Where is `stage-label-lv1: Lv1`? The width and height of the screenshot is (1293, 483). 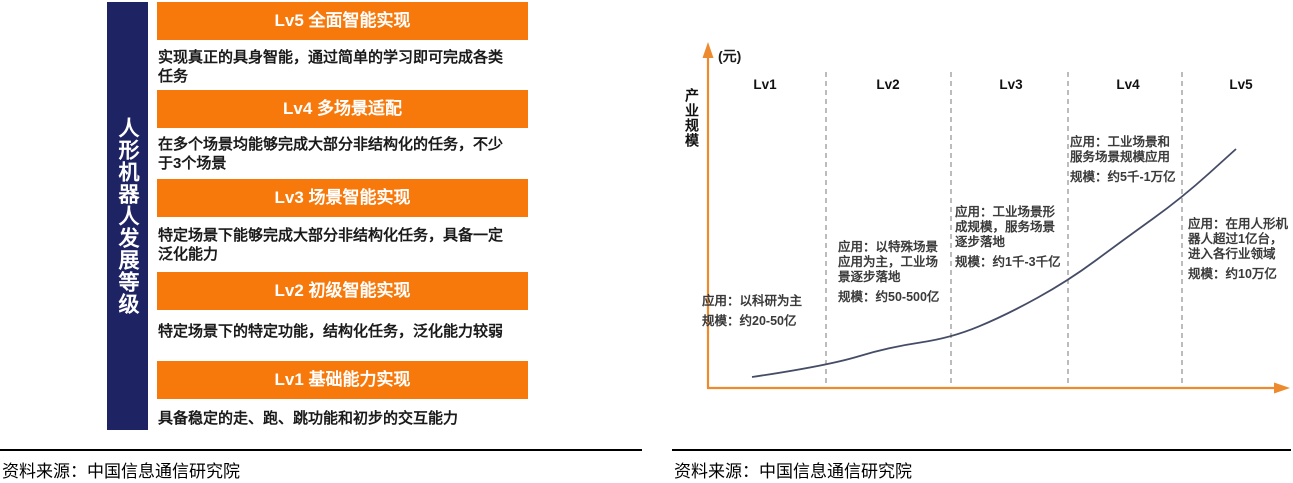 stage-label-lv1: Lv1 is located at coordinates (765, 84).